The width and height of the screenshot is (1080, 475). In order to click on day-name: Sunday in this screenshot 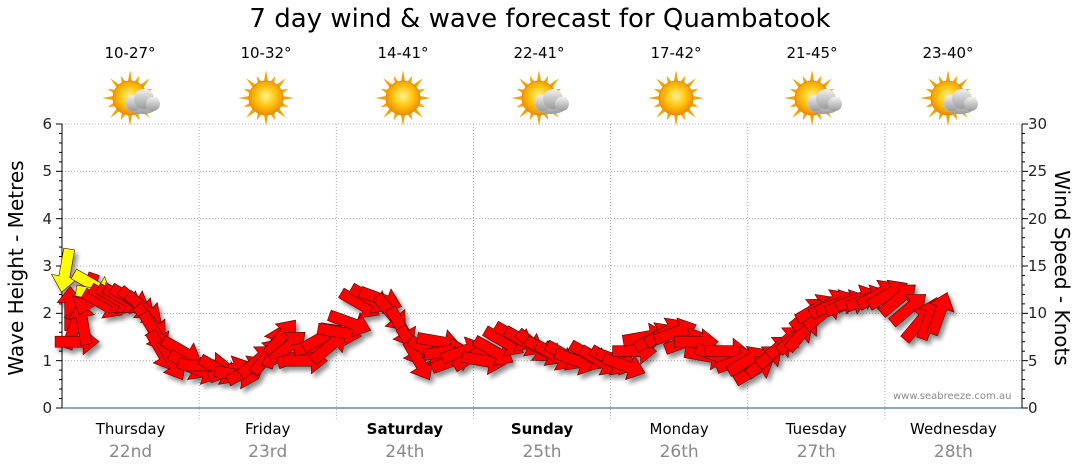, I will do `click(542, 429)`.